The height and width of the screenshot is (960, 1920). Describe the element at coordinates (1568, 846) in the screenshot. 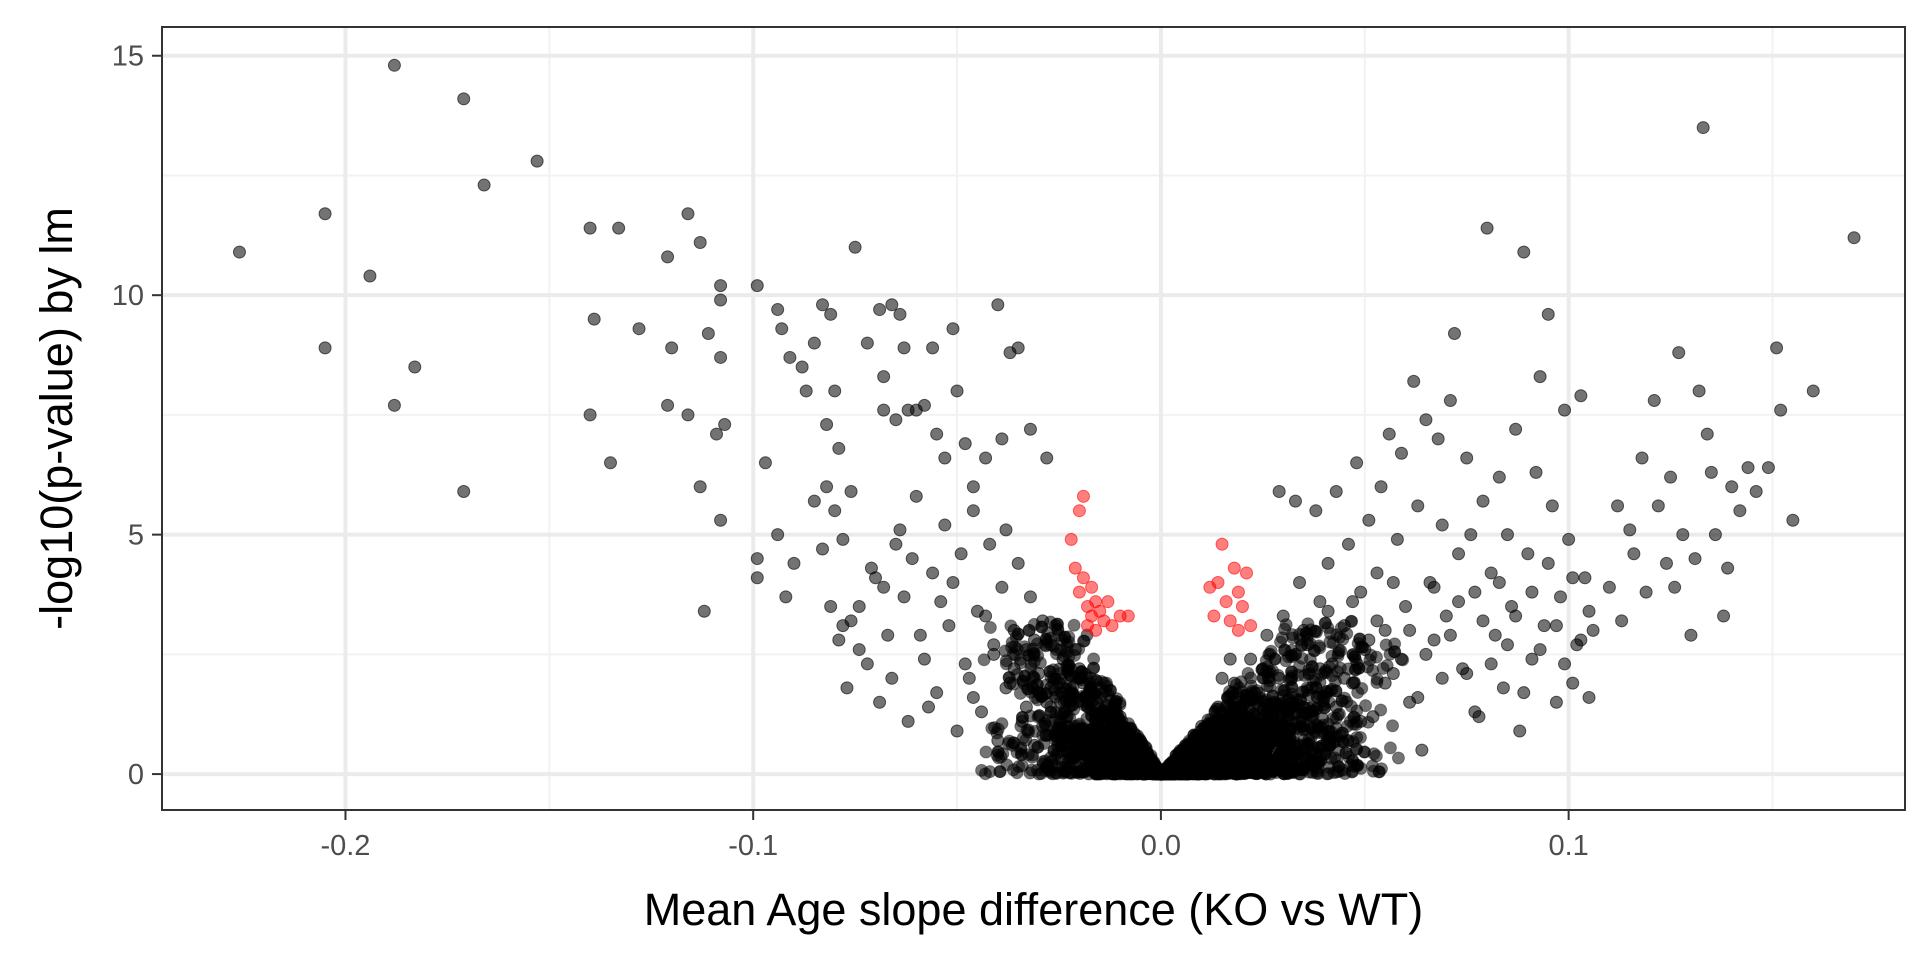

I see `x-tick-label: 0.1` at that location.